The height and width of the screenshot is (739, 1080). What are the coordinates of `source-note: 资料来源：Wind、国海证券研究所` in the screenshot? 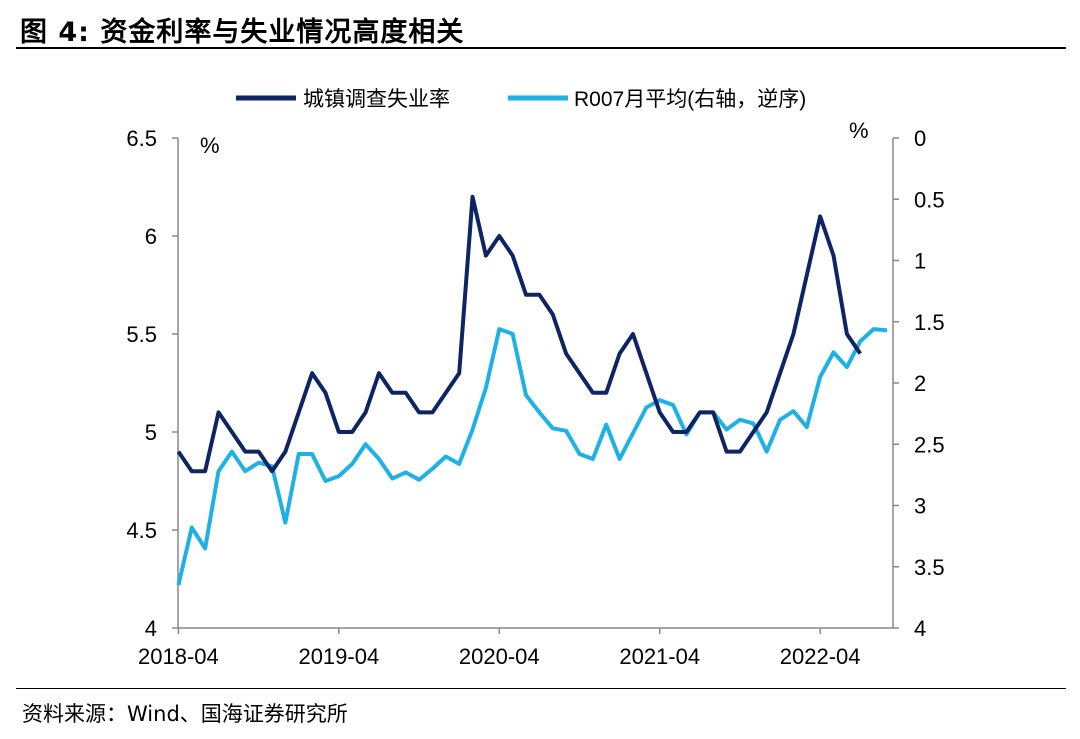 It's located at (185, 714).